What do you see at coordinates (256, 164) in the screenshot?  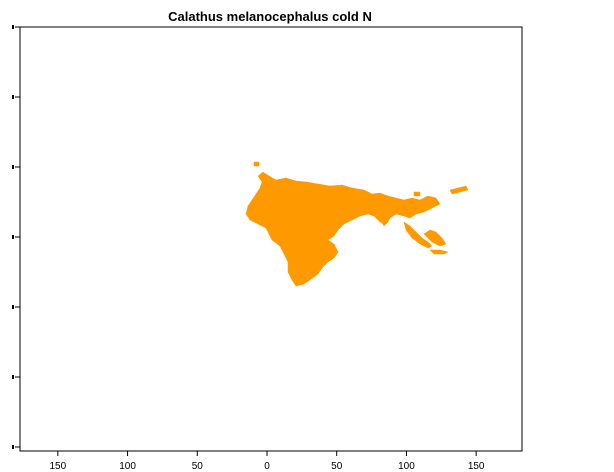 I see `range-region-arctic-speck` at bounding box center [256, 164].